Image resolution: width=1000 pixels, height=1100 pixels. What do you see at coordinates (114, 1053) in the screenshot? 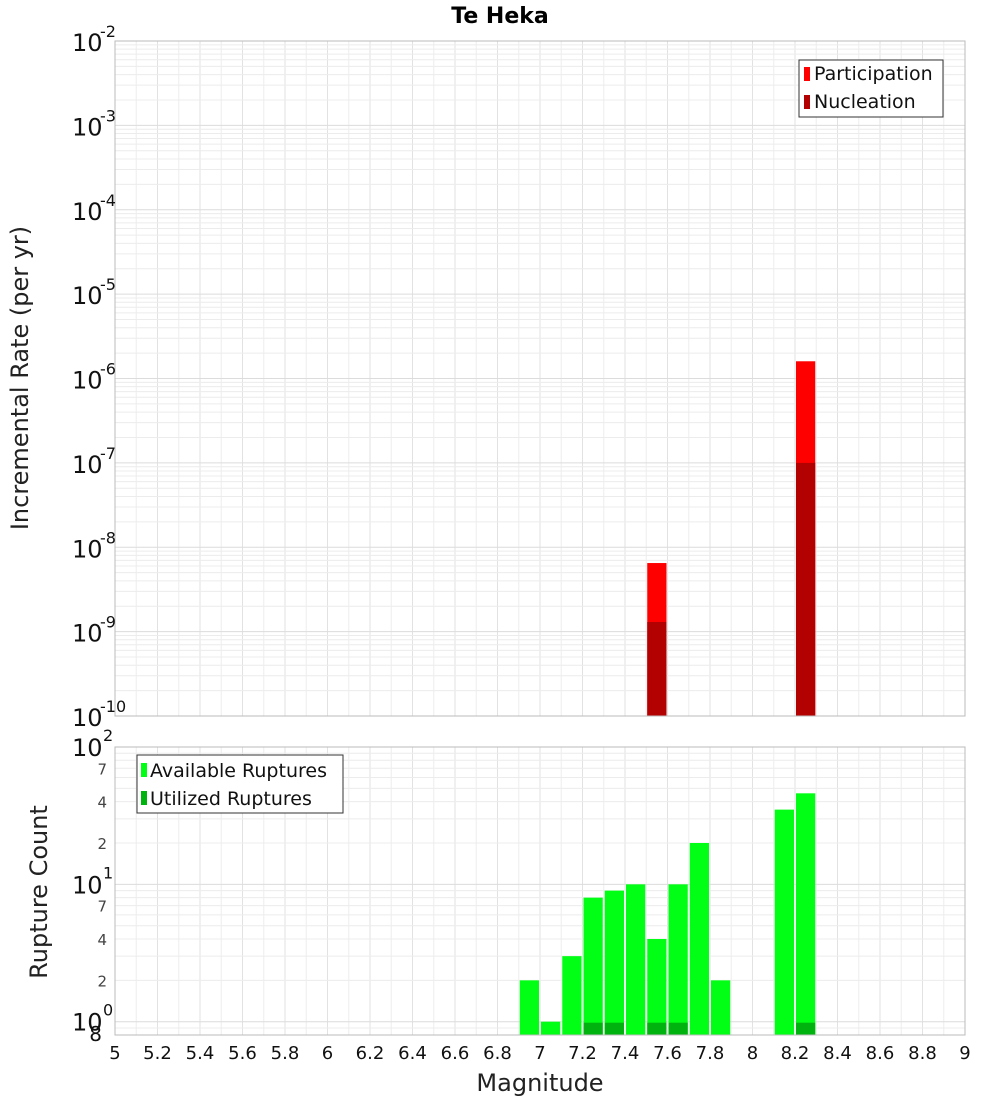
I see `x-tick-label: 5` at bounding box center [114, 1053].